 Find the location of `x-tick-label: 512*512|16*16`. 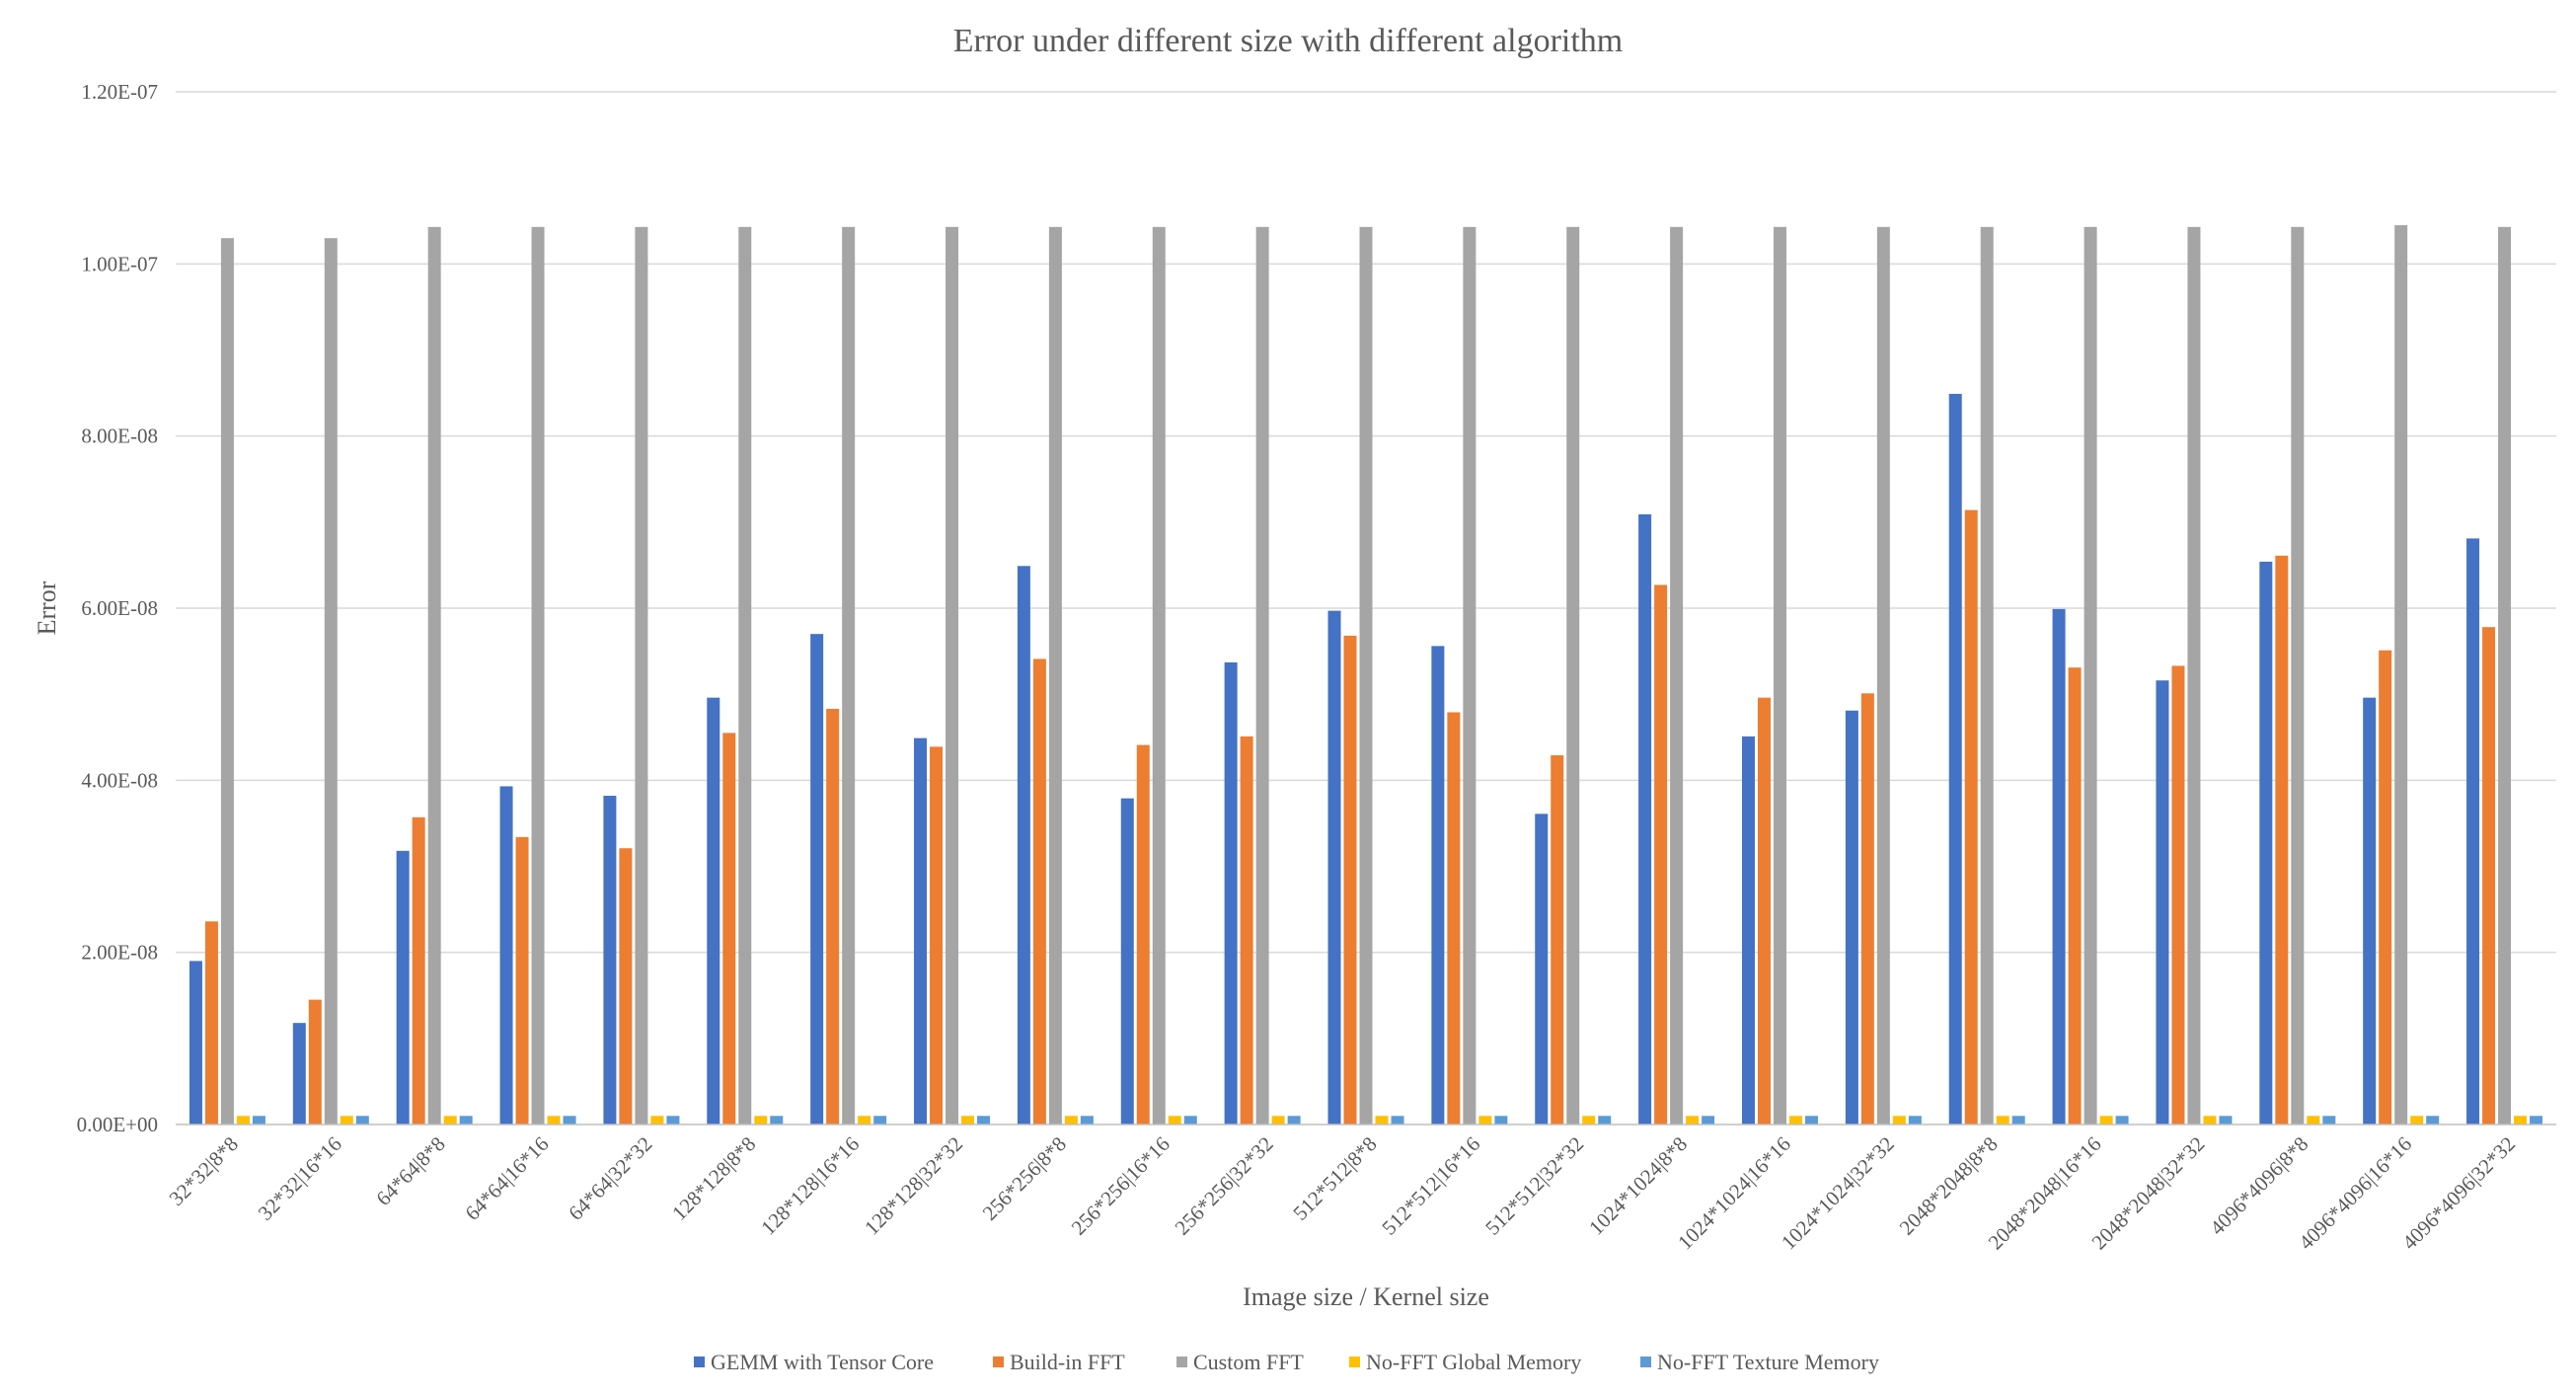

x-tick-label: 512*512|16*16 is located at coordinates (1430, 1186).